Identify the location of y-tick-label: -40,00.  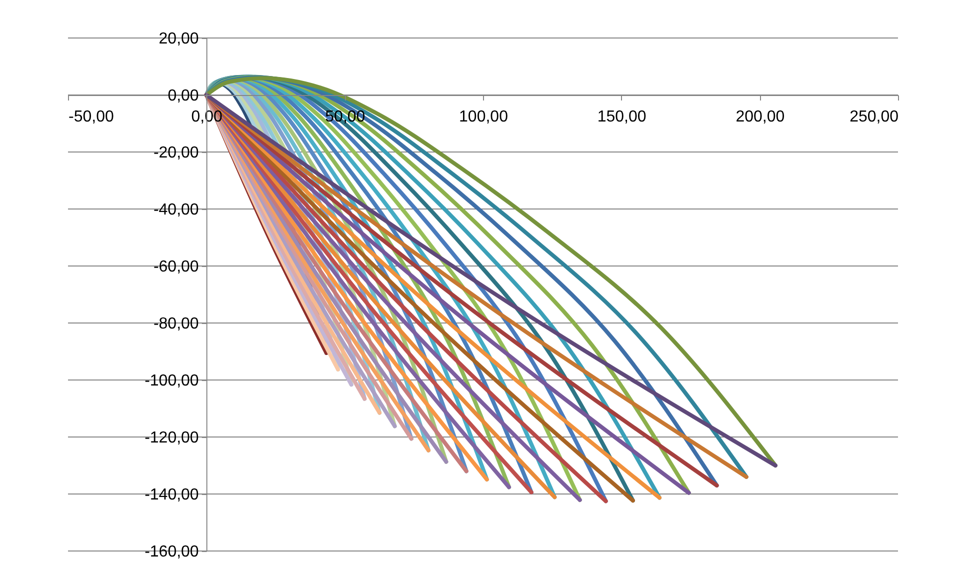
(176, 210).